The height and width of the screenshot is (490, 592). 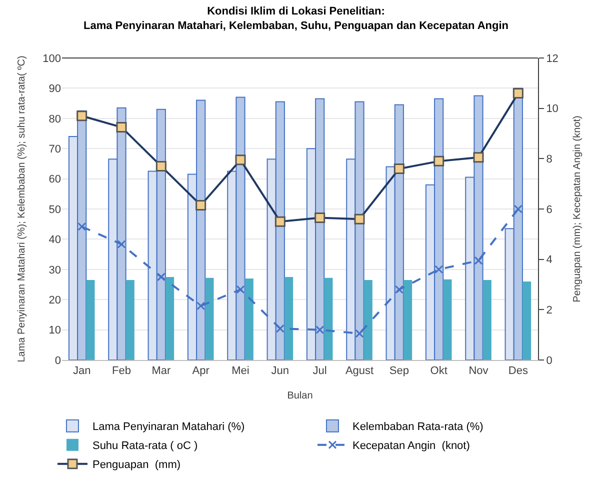 What do you see at coordinates (54, 210) in the screenshot?
I see `y-tick-label: 50` at bounding box center [54, 210].